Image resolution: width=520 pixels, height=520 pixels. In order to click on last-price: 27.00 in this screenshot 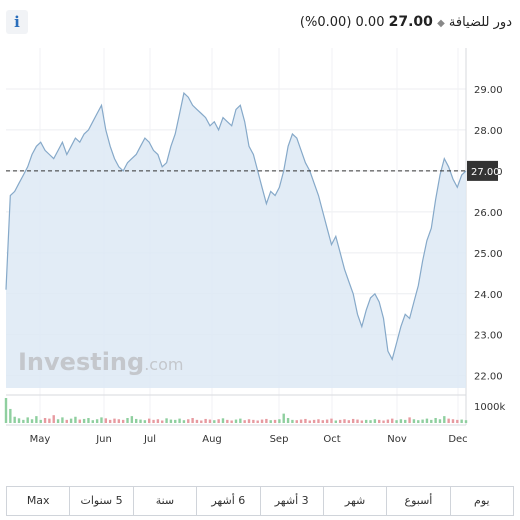, I will do `click(410, 22)`.